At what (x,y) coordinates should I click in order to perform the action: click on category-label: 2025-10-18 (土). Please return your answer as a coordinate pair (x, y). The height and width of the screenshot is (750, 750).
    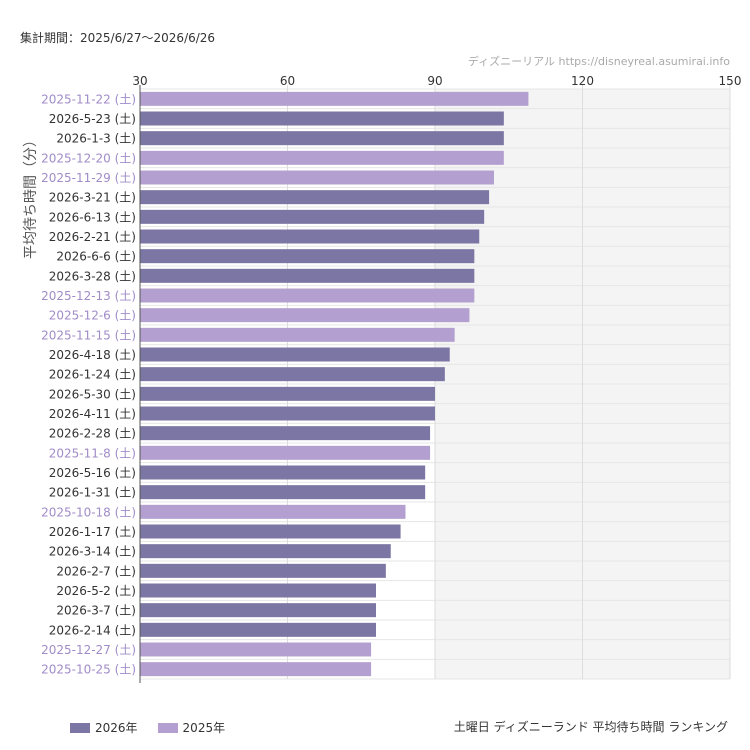
    Looking at the image, I should click on (88, 512).